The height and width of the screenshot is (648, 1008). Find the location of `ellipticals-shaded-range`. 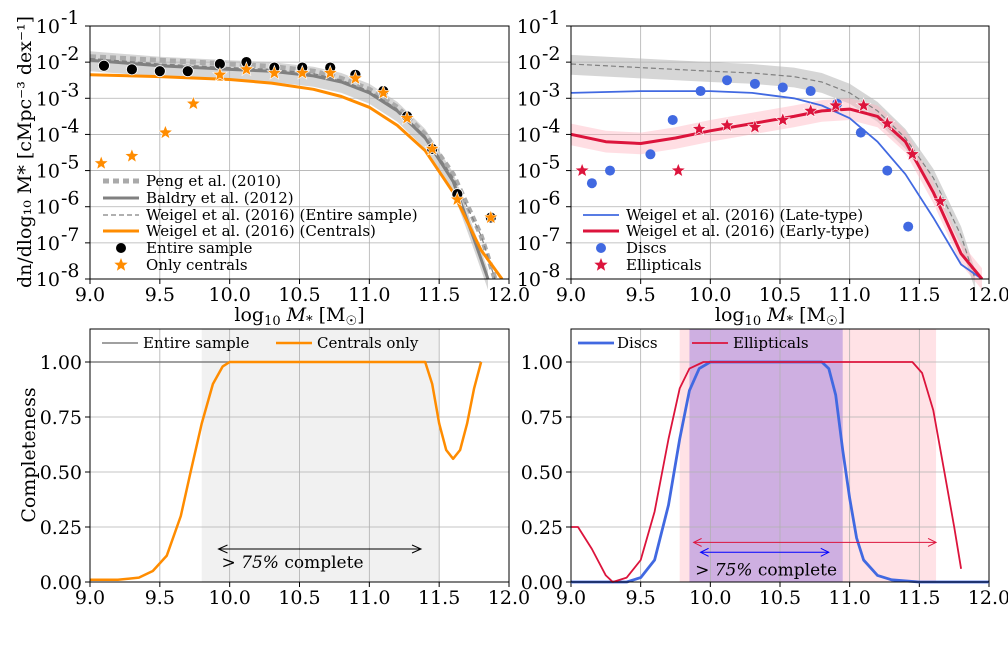

ellipticals-shaded-range is located at coordinates (808, 455).